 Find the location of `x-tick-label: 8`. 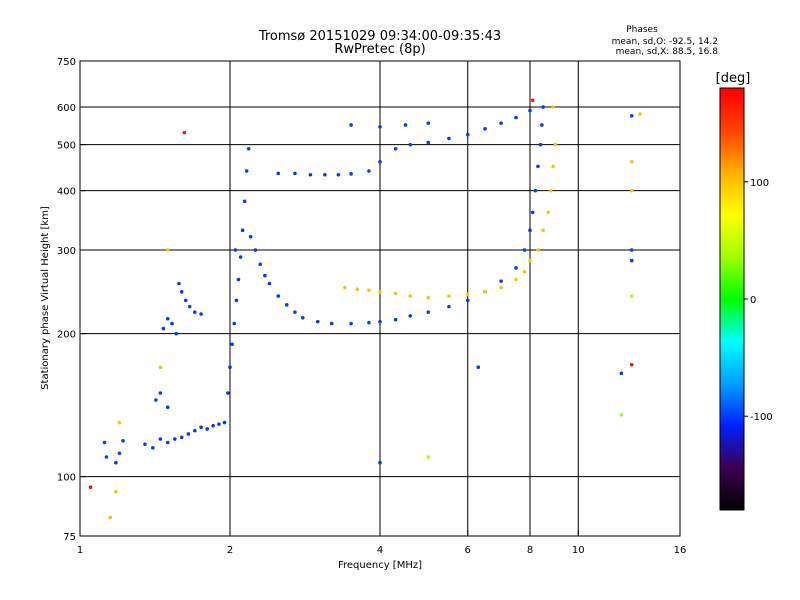

x-tick-label: 8 is located at coordinates (530, 550).